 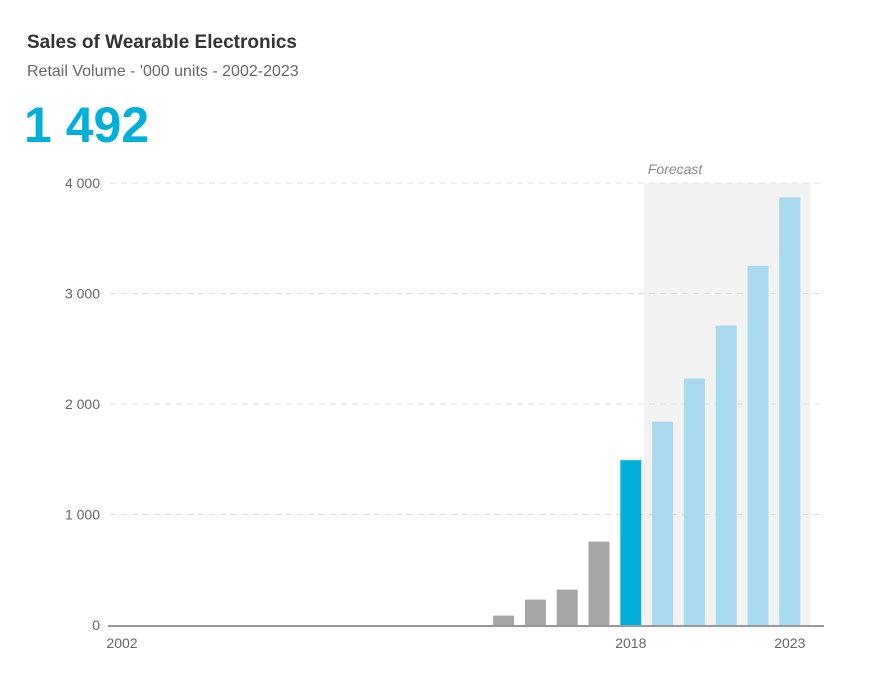 I want to click on chart-title: Sales of Wearable Electronics, so click(x=162, y=42).